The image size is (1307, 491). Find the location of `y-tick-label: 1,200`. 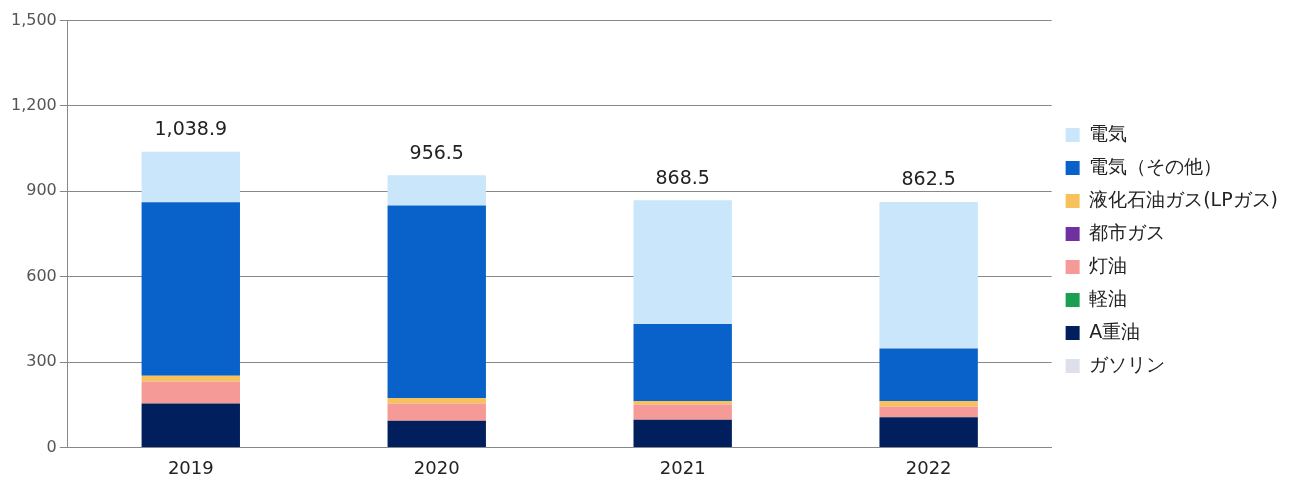

y-tick-label: 1,200 is located at coordinates (33, 105).